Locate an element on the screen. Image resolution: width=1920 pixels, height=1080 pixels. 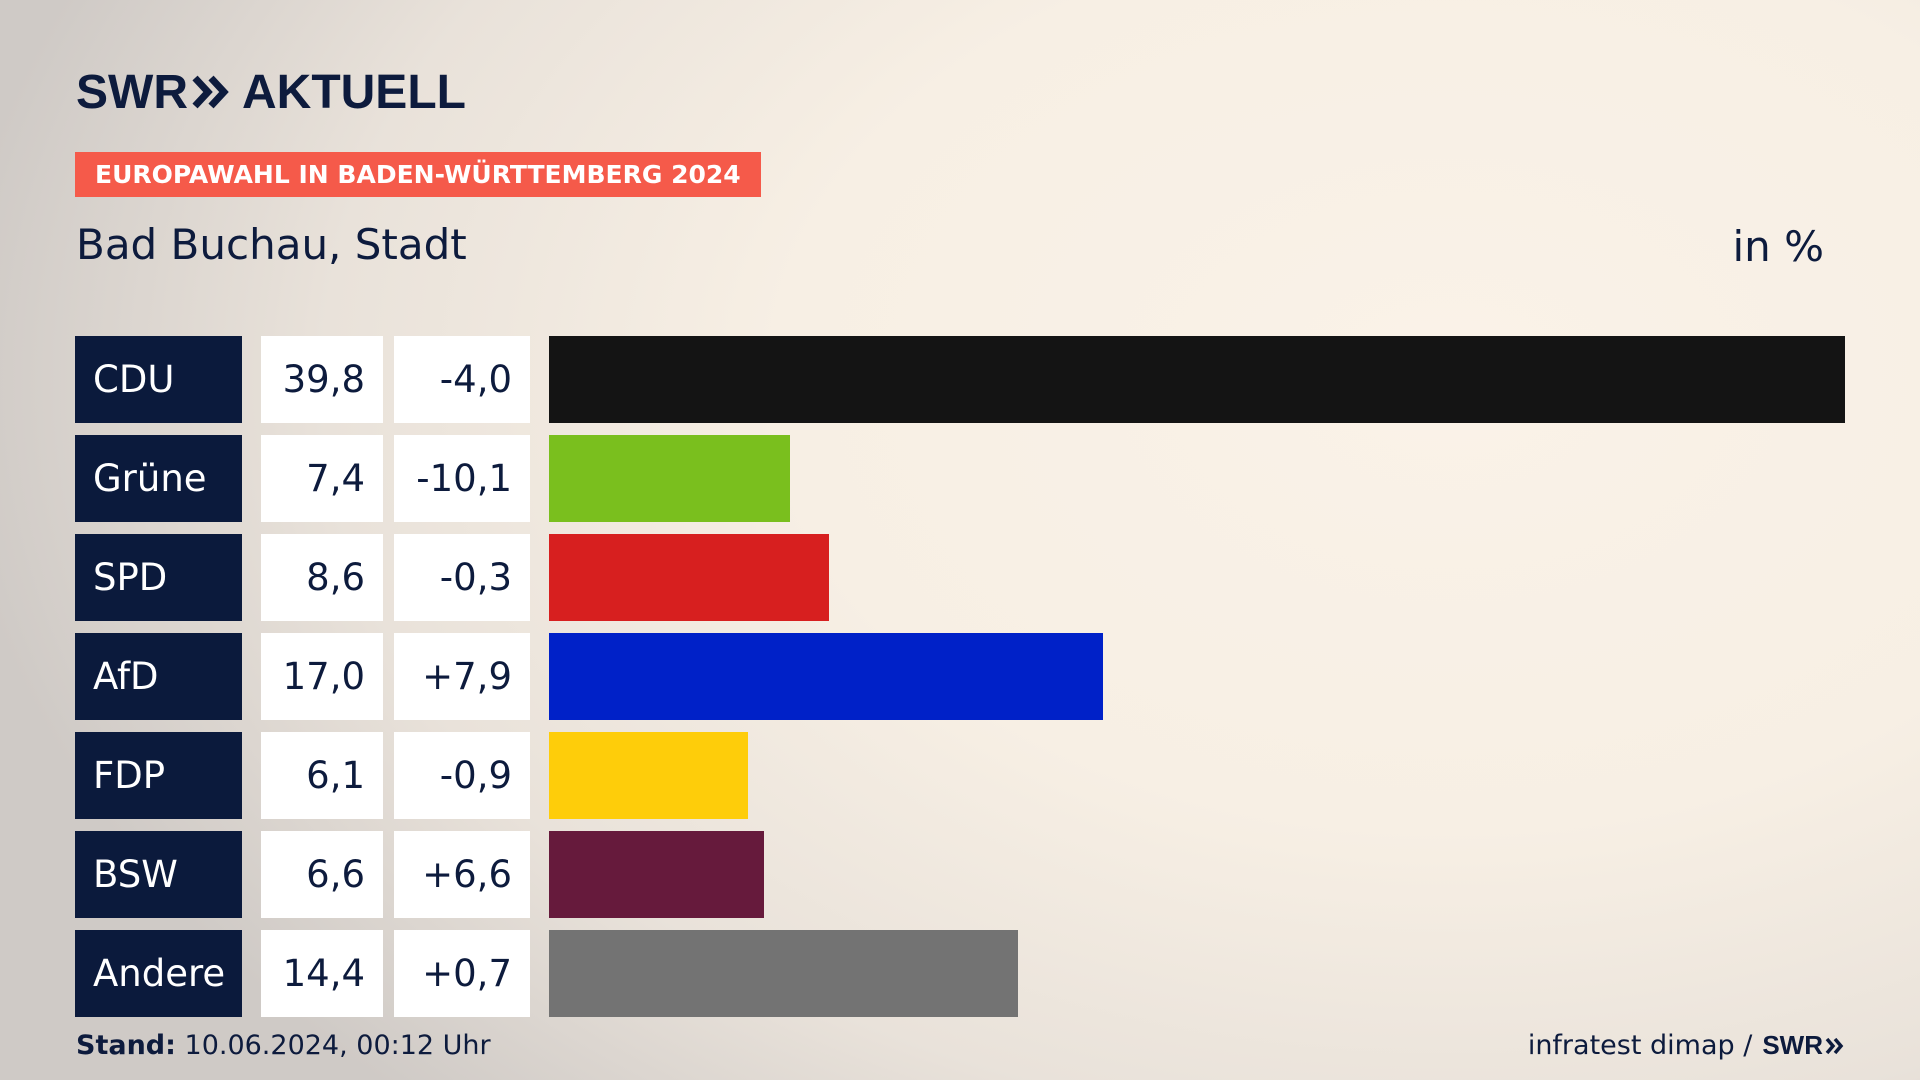
value-label: 14,4 is located at coordinates (322, 973).